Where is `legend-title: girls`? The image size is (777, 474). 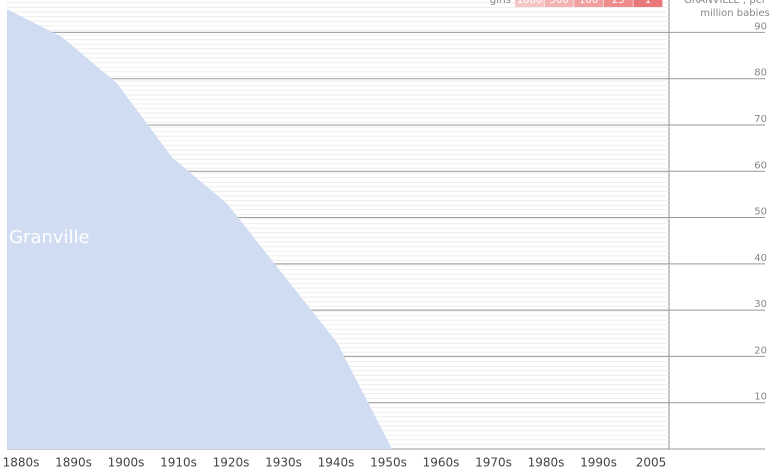
legend-title: girls is located at coordinates (500, 3).